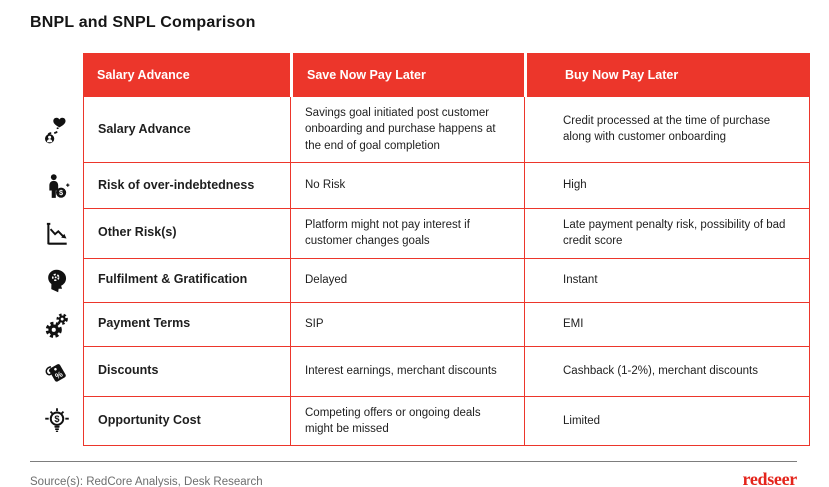  Describe the element at coordinates (56, 75) in the screenshot. I see `header-icon-spacer` at that location.